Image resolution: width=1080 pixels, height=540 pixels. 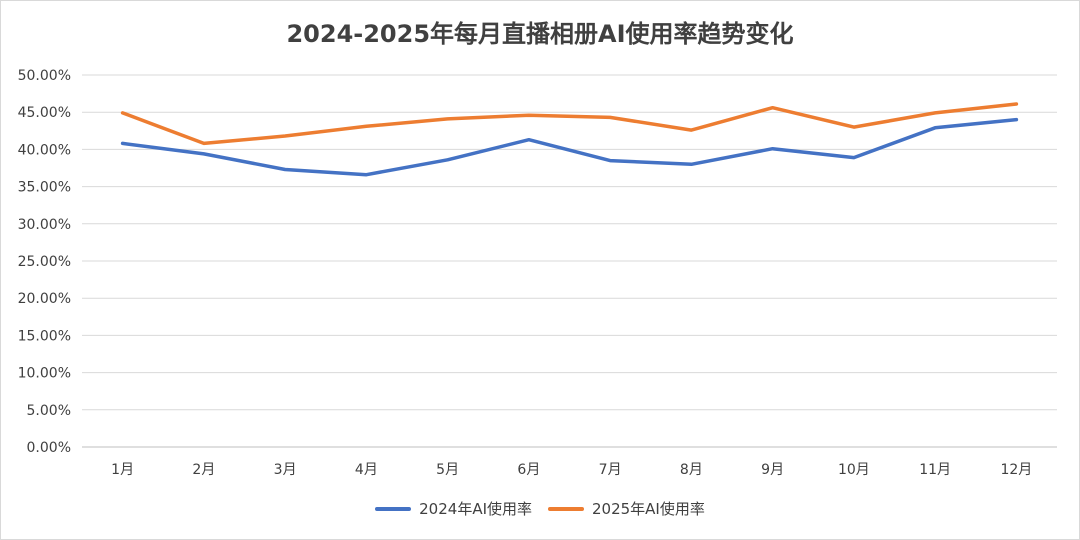 I want to click on y-tick-label: 50.00%, so click(x=44, y=76).